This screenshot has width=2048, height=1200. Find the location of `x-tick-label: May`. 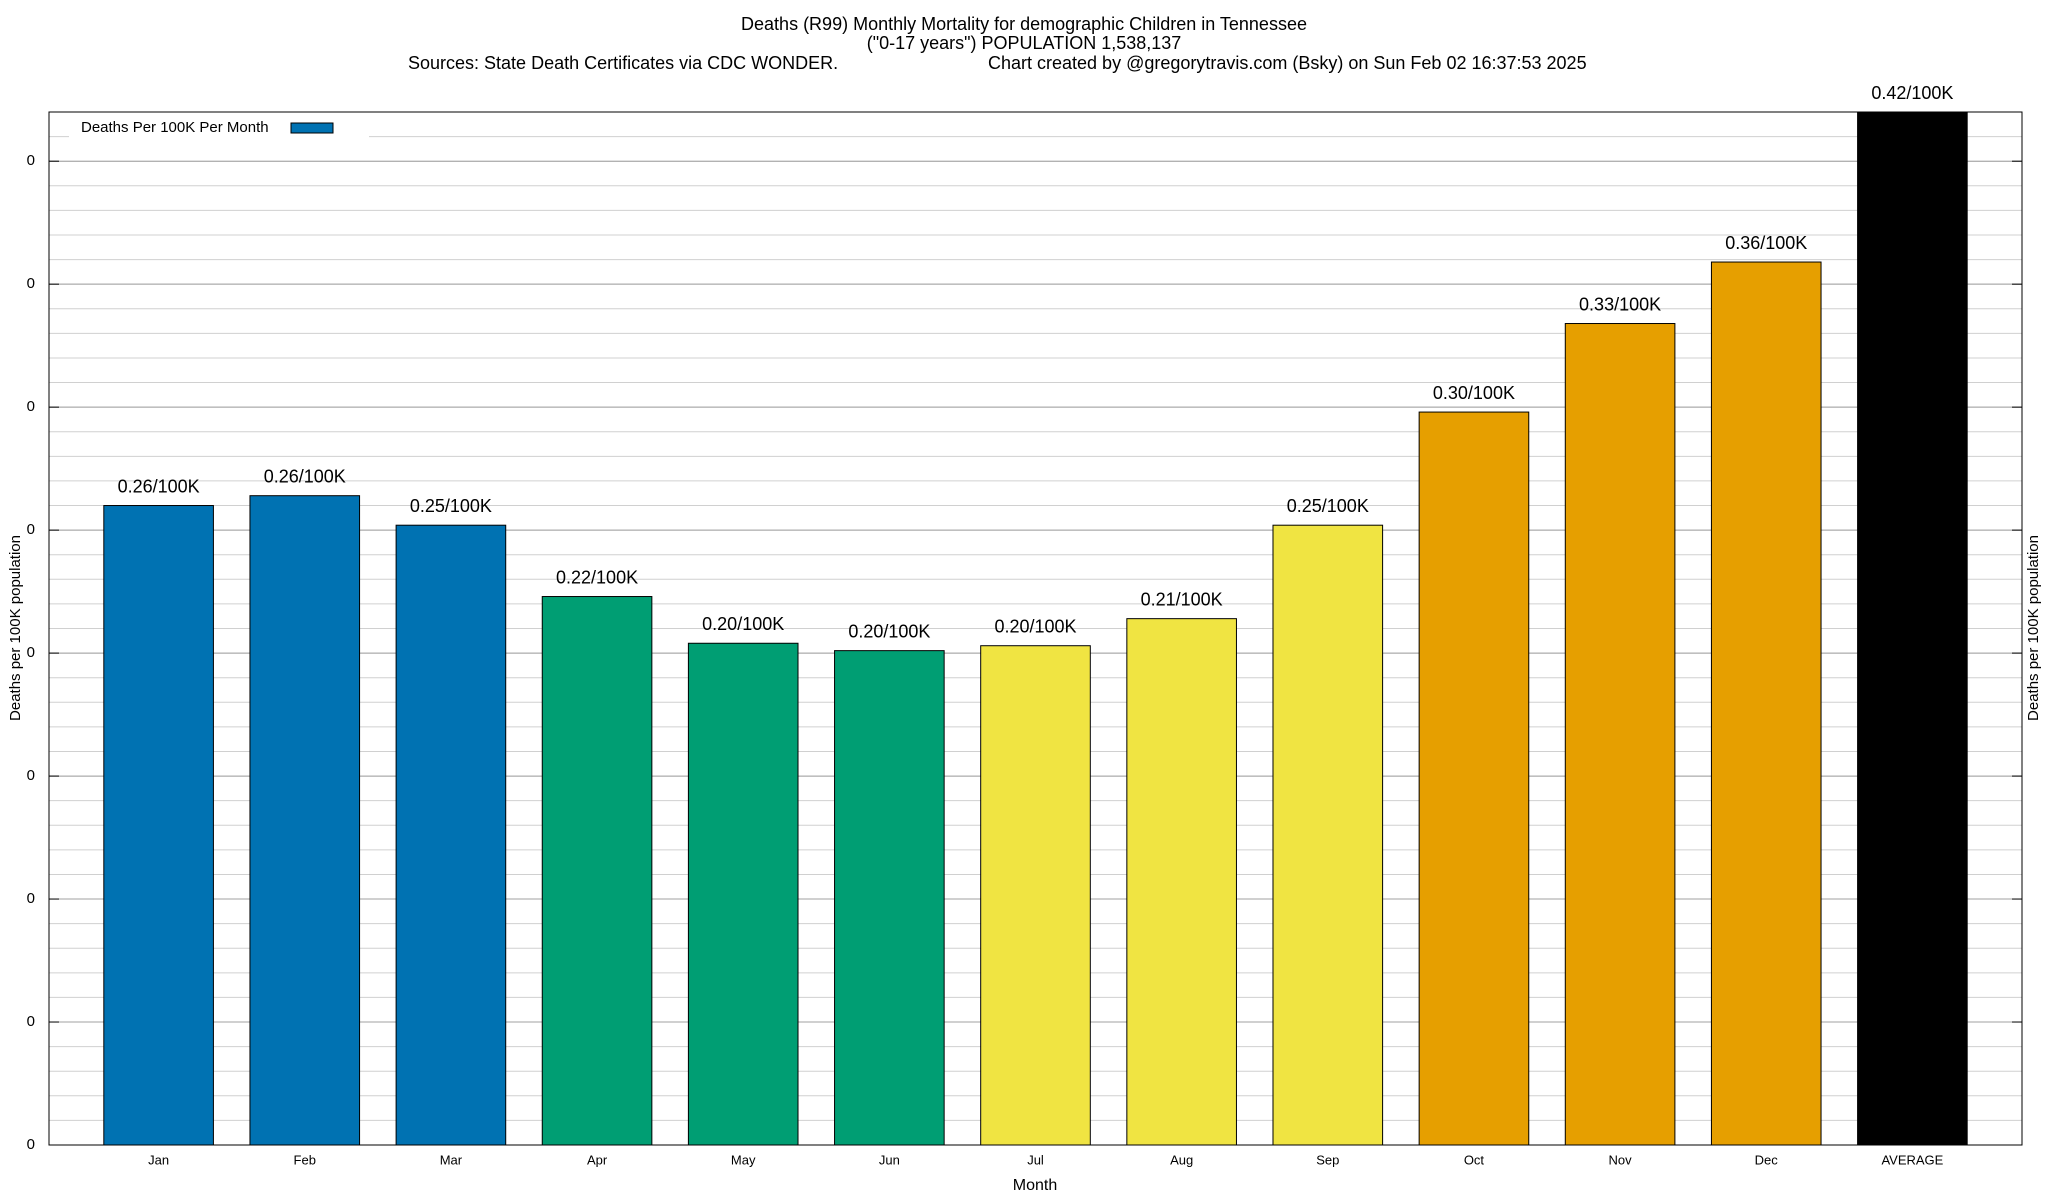

x-tick-label: May is located at coordinates (743, 1159).